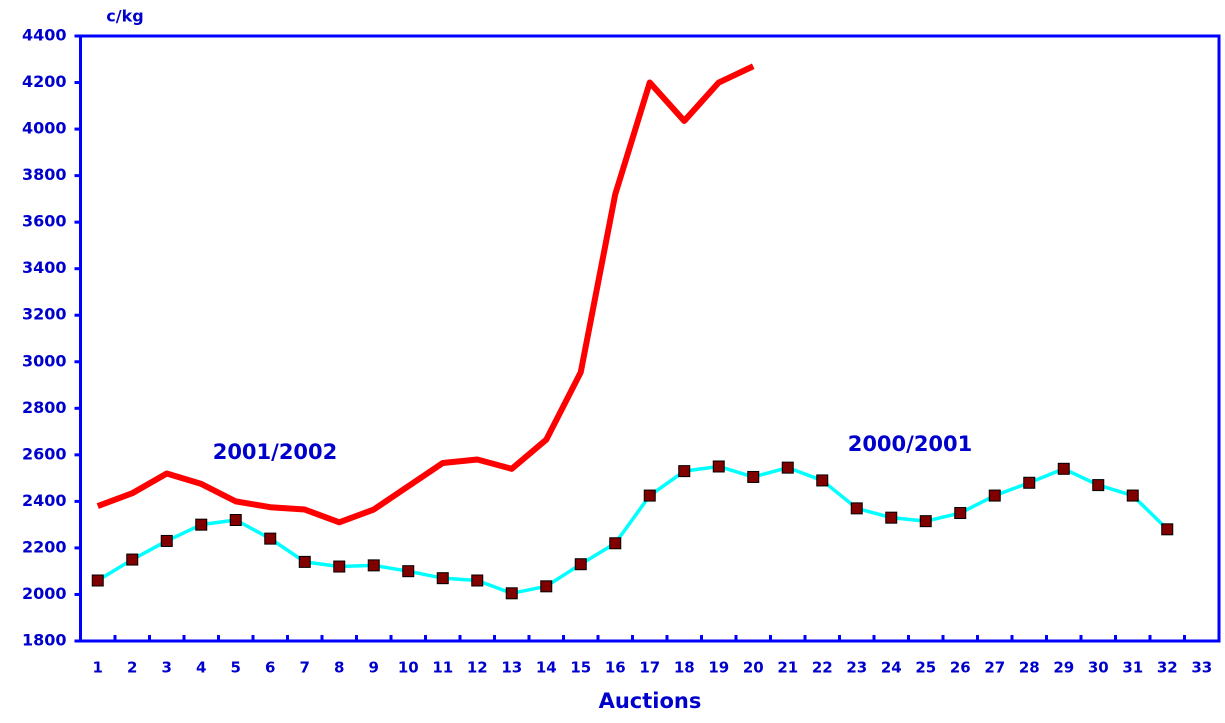  What do you see at coordinates (753, 668) in the screenshot?
I see `x-tick-label: 20` at bounding box center [753, 668].